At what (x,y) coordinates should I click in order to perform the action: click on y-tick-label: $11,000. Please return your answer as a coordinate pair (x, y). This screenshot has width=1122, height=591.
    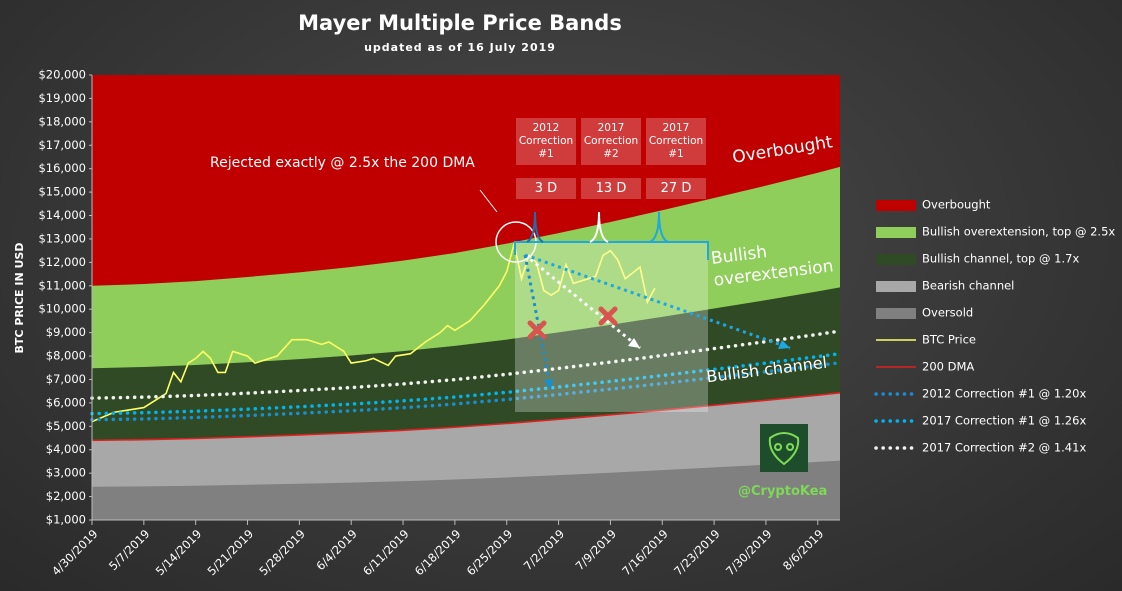
    Looking at the image, I should click on (62, 285).